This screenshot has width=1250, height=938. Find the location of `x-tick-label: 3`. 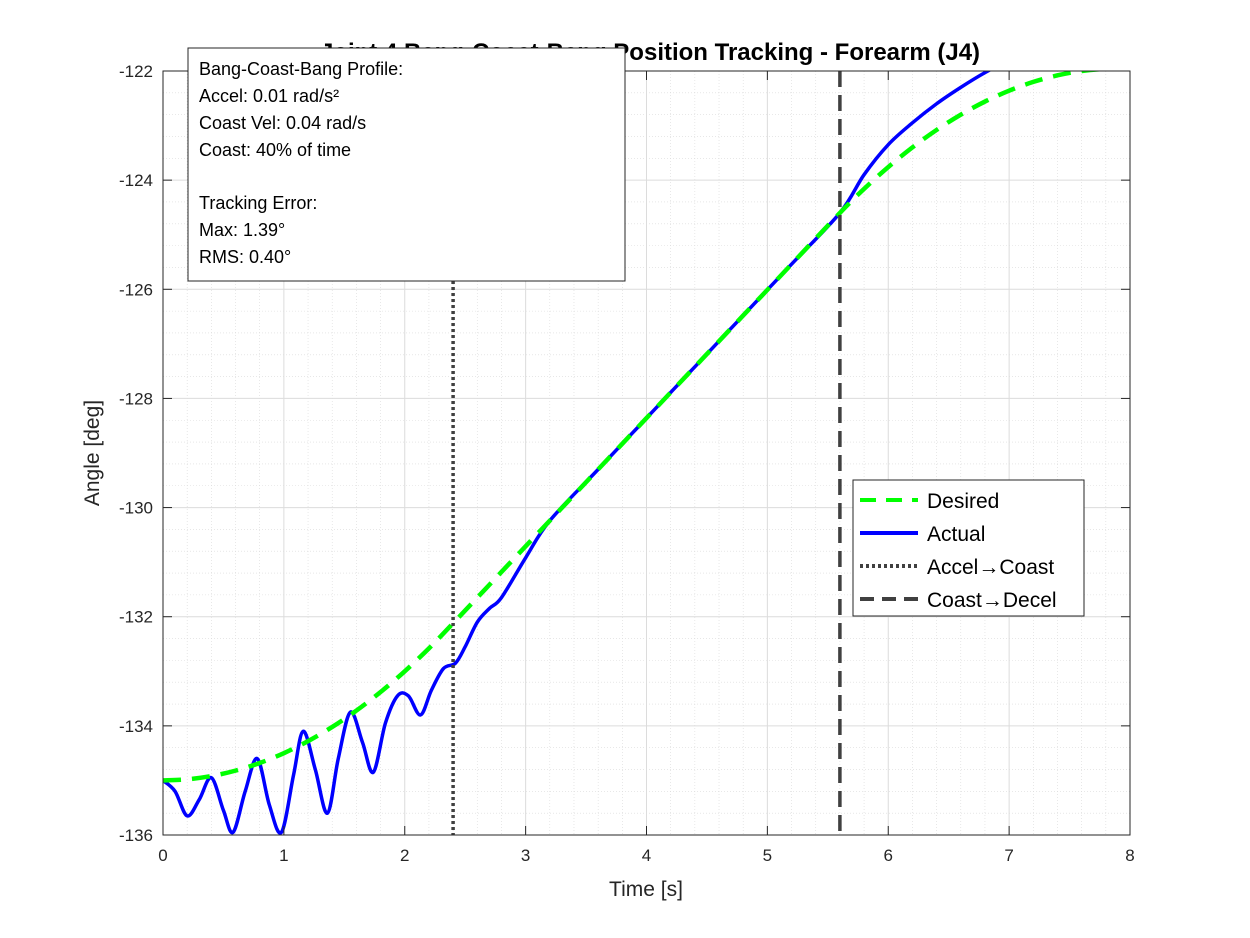

x-tick-label: 3 is located at coordinates (525, 855).